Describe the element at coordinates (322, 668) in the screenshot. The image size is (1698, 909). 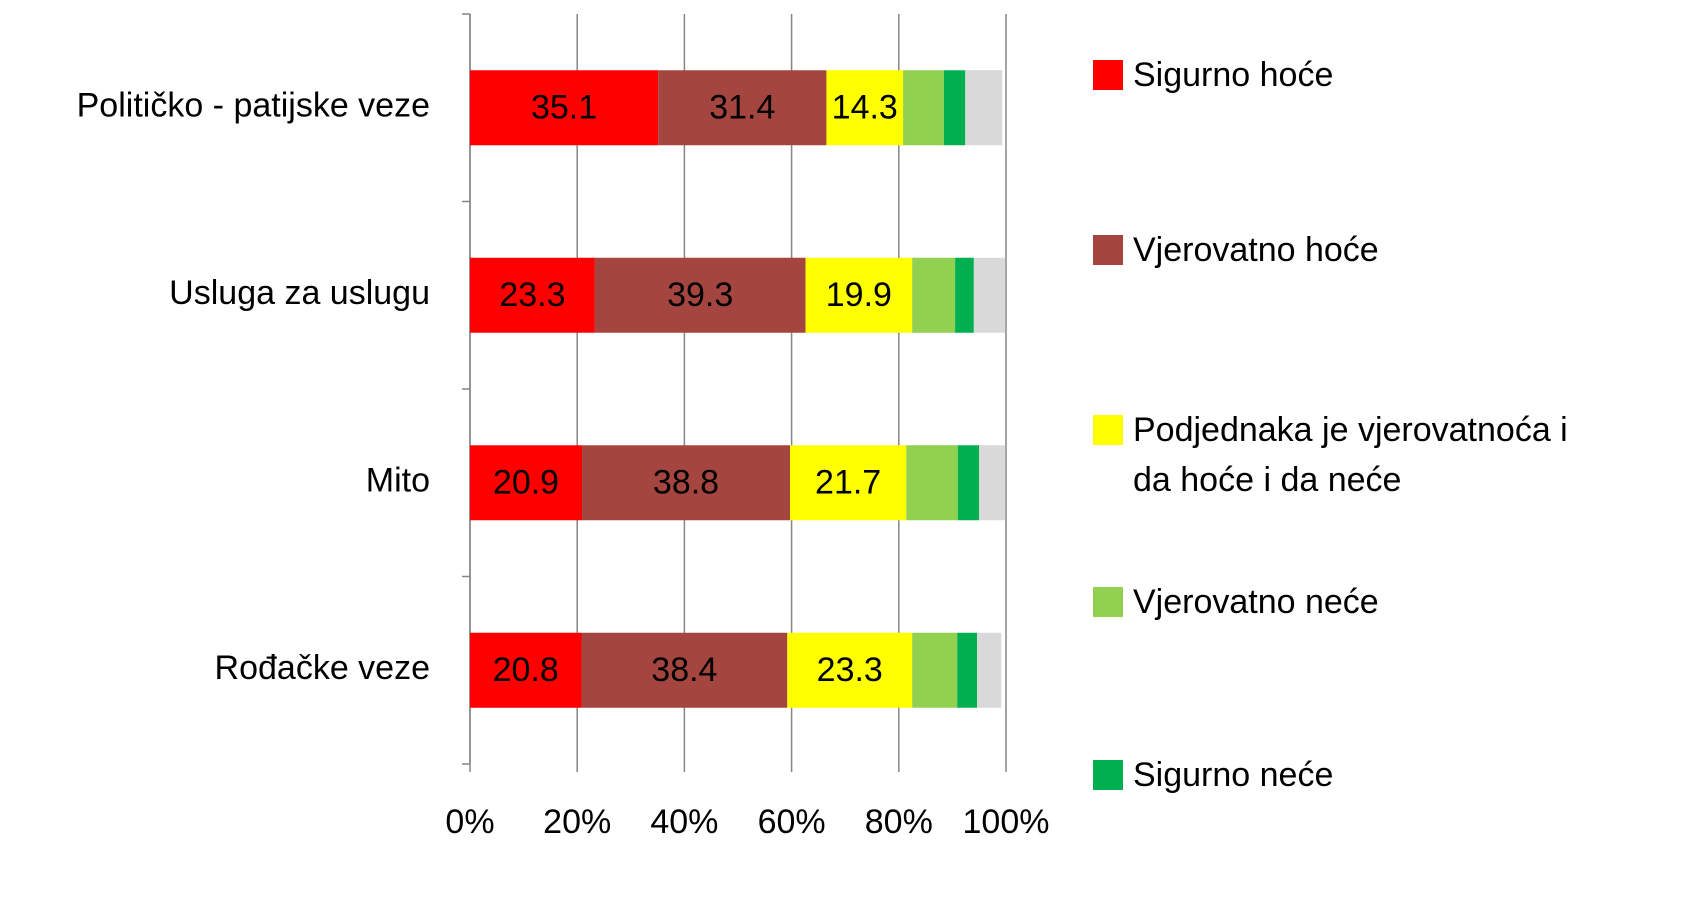
I see `y-tick-label: Rođačke veze` at that location.